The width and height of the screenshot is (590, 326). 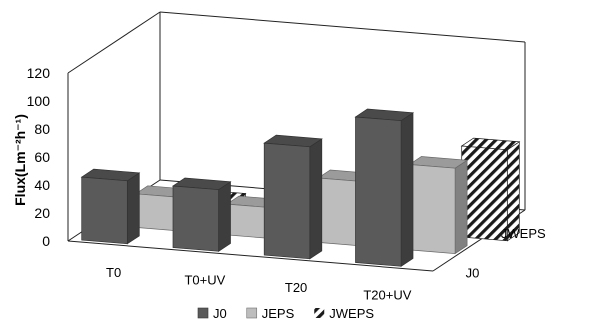 What do you see at coordinates (252, 313) in the screenshot?
I see `legend-swatch-jeps` at bounding box center [252, 313].